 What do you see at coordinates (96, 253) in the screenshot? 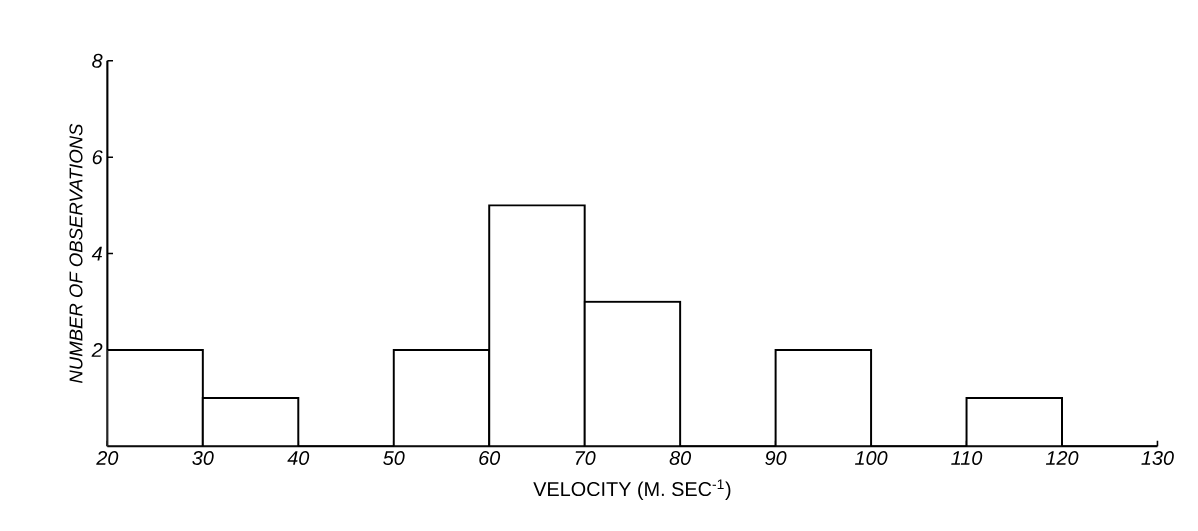
I see `y-tick-label: 4` at bounding box center [96, 253].